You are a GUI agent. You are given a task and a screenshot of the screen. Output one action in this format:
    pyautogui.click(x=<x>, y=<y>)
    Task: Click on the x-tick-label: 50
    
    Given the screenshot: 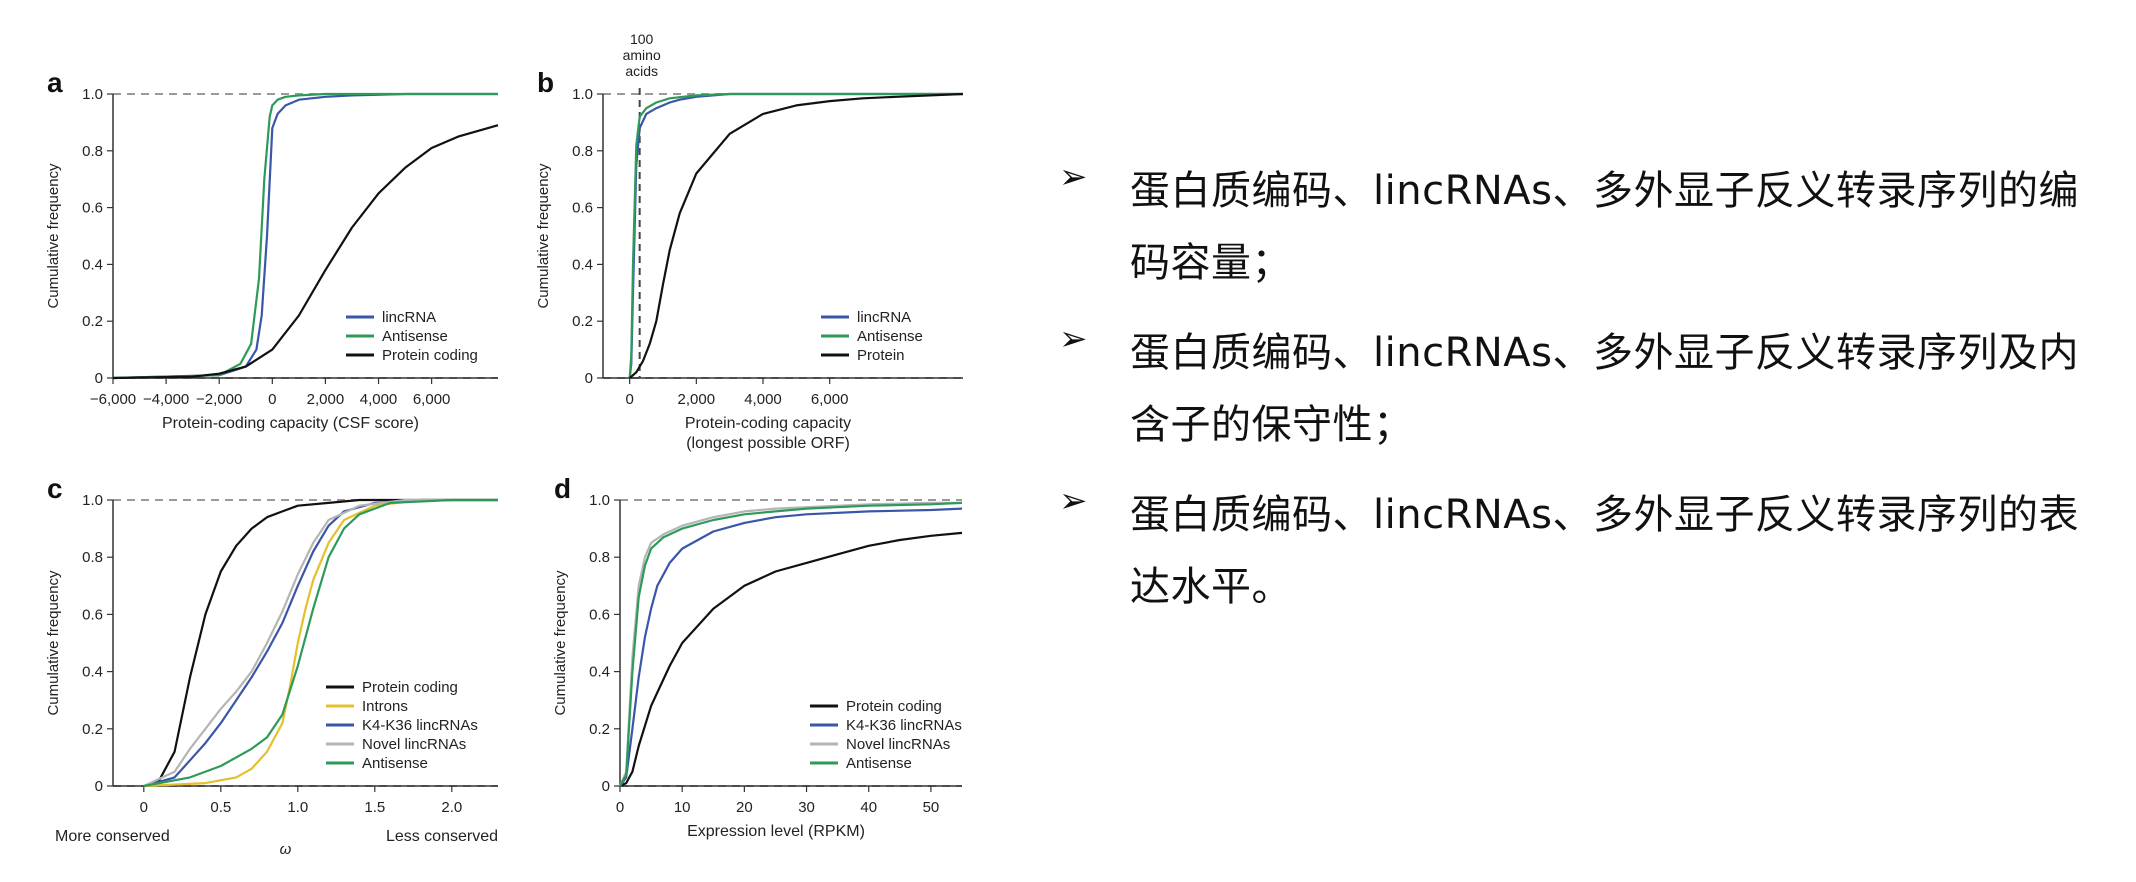 What is the action you would take?
    pyautogui.click(x=931, y=807)
    